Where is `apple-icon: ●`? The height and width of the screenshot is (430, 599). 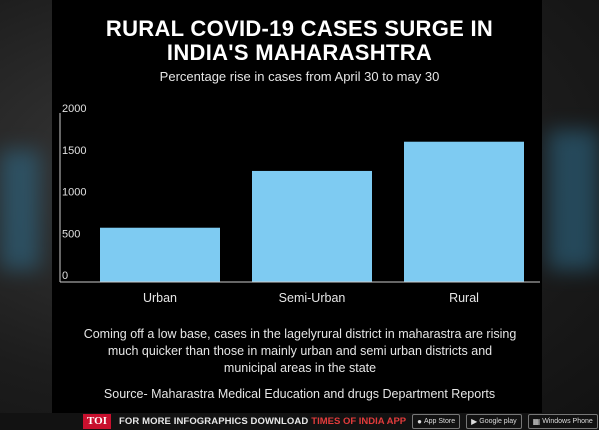
apple-icon: ● is located at coordinates (419, 421).